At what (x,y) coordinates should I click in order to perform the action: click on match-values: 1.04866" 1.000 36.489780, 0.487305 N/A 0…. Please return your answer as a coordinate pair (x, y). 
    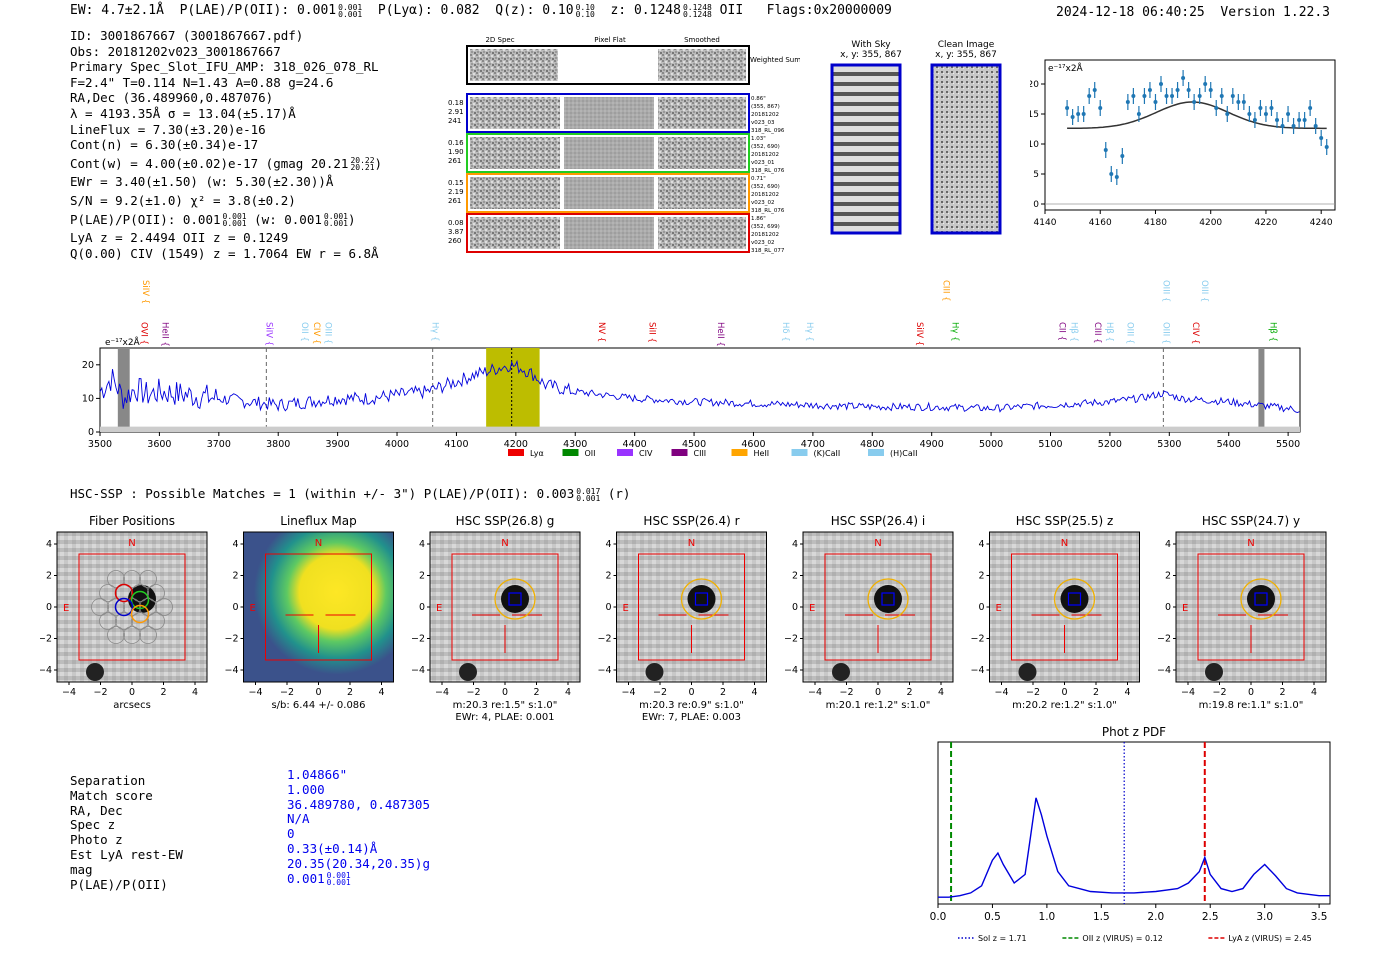
    Looking at the image, I should click on (358, 826).